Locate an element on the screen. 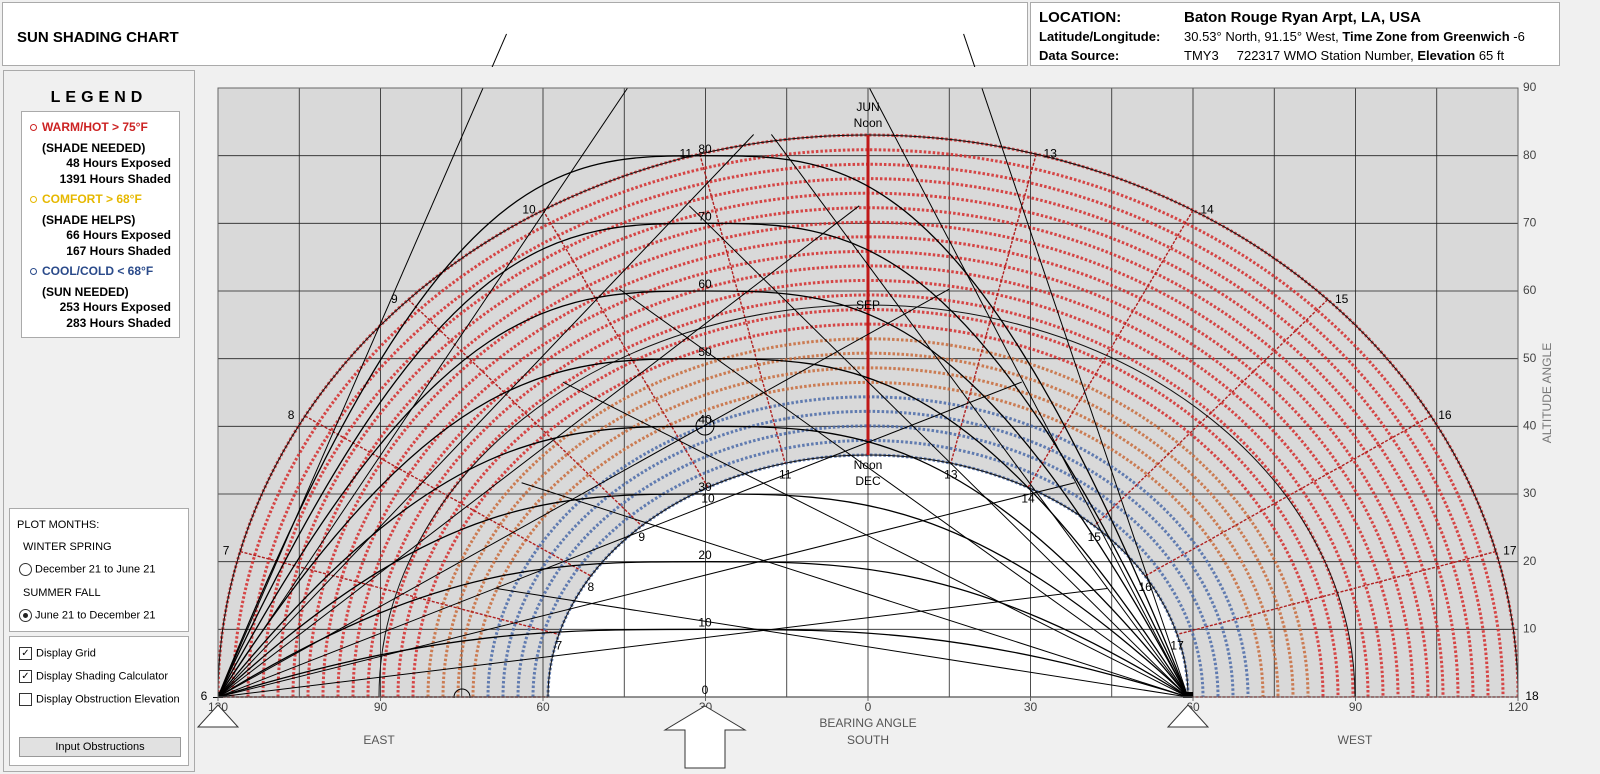  direction-triangle is located at coordinates (218, 716).